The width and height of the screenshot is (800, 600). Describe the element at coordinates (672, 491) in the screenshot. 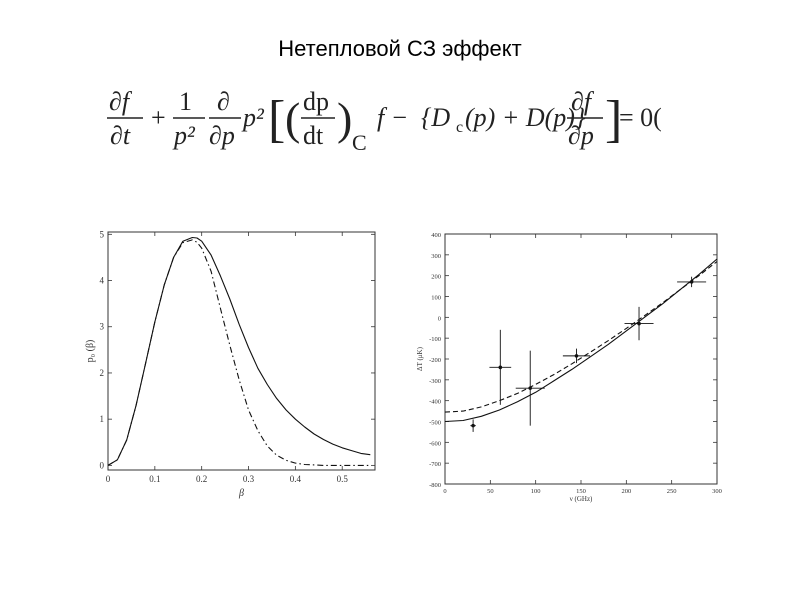

I see `x-tick-label: 250` at that location.